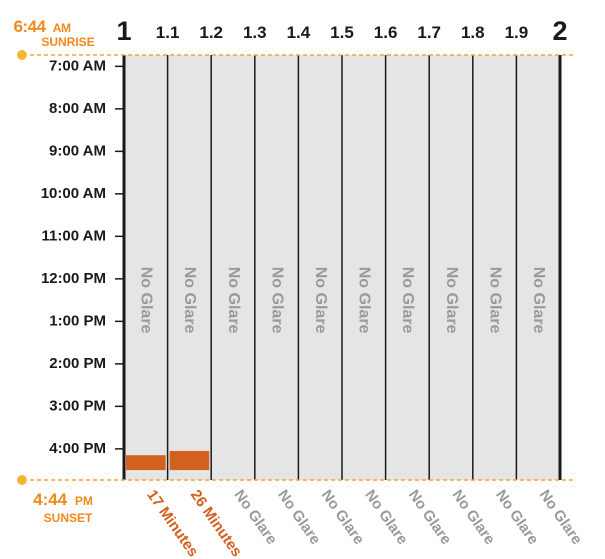  What do you see at coordinates (559, 31) in the screenshot?
I see `column-header-label: 2` at bounding box center [559, 31].